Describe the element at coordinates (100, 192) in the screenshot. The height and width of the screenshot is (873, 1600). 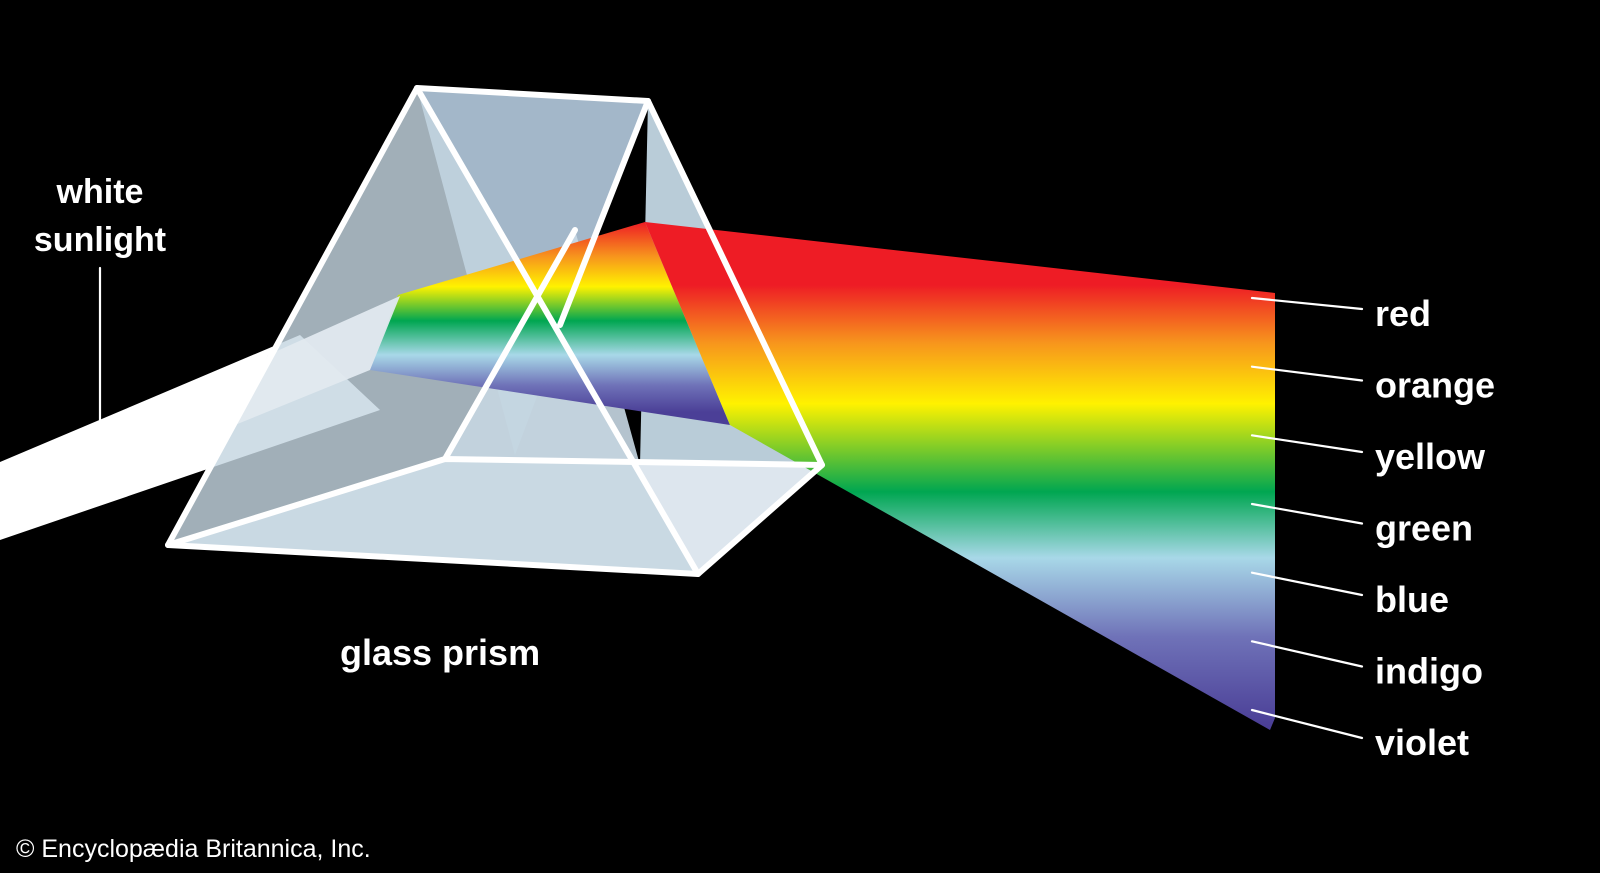
I see `input-label-line1: white` at that location.